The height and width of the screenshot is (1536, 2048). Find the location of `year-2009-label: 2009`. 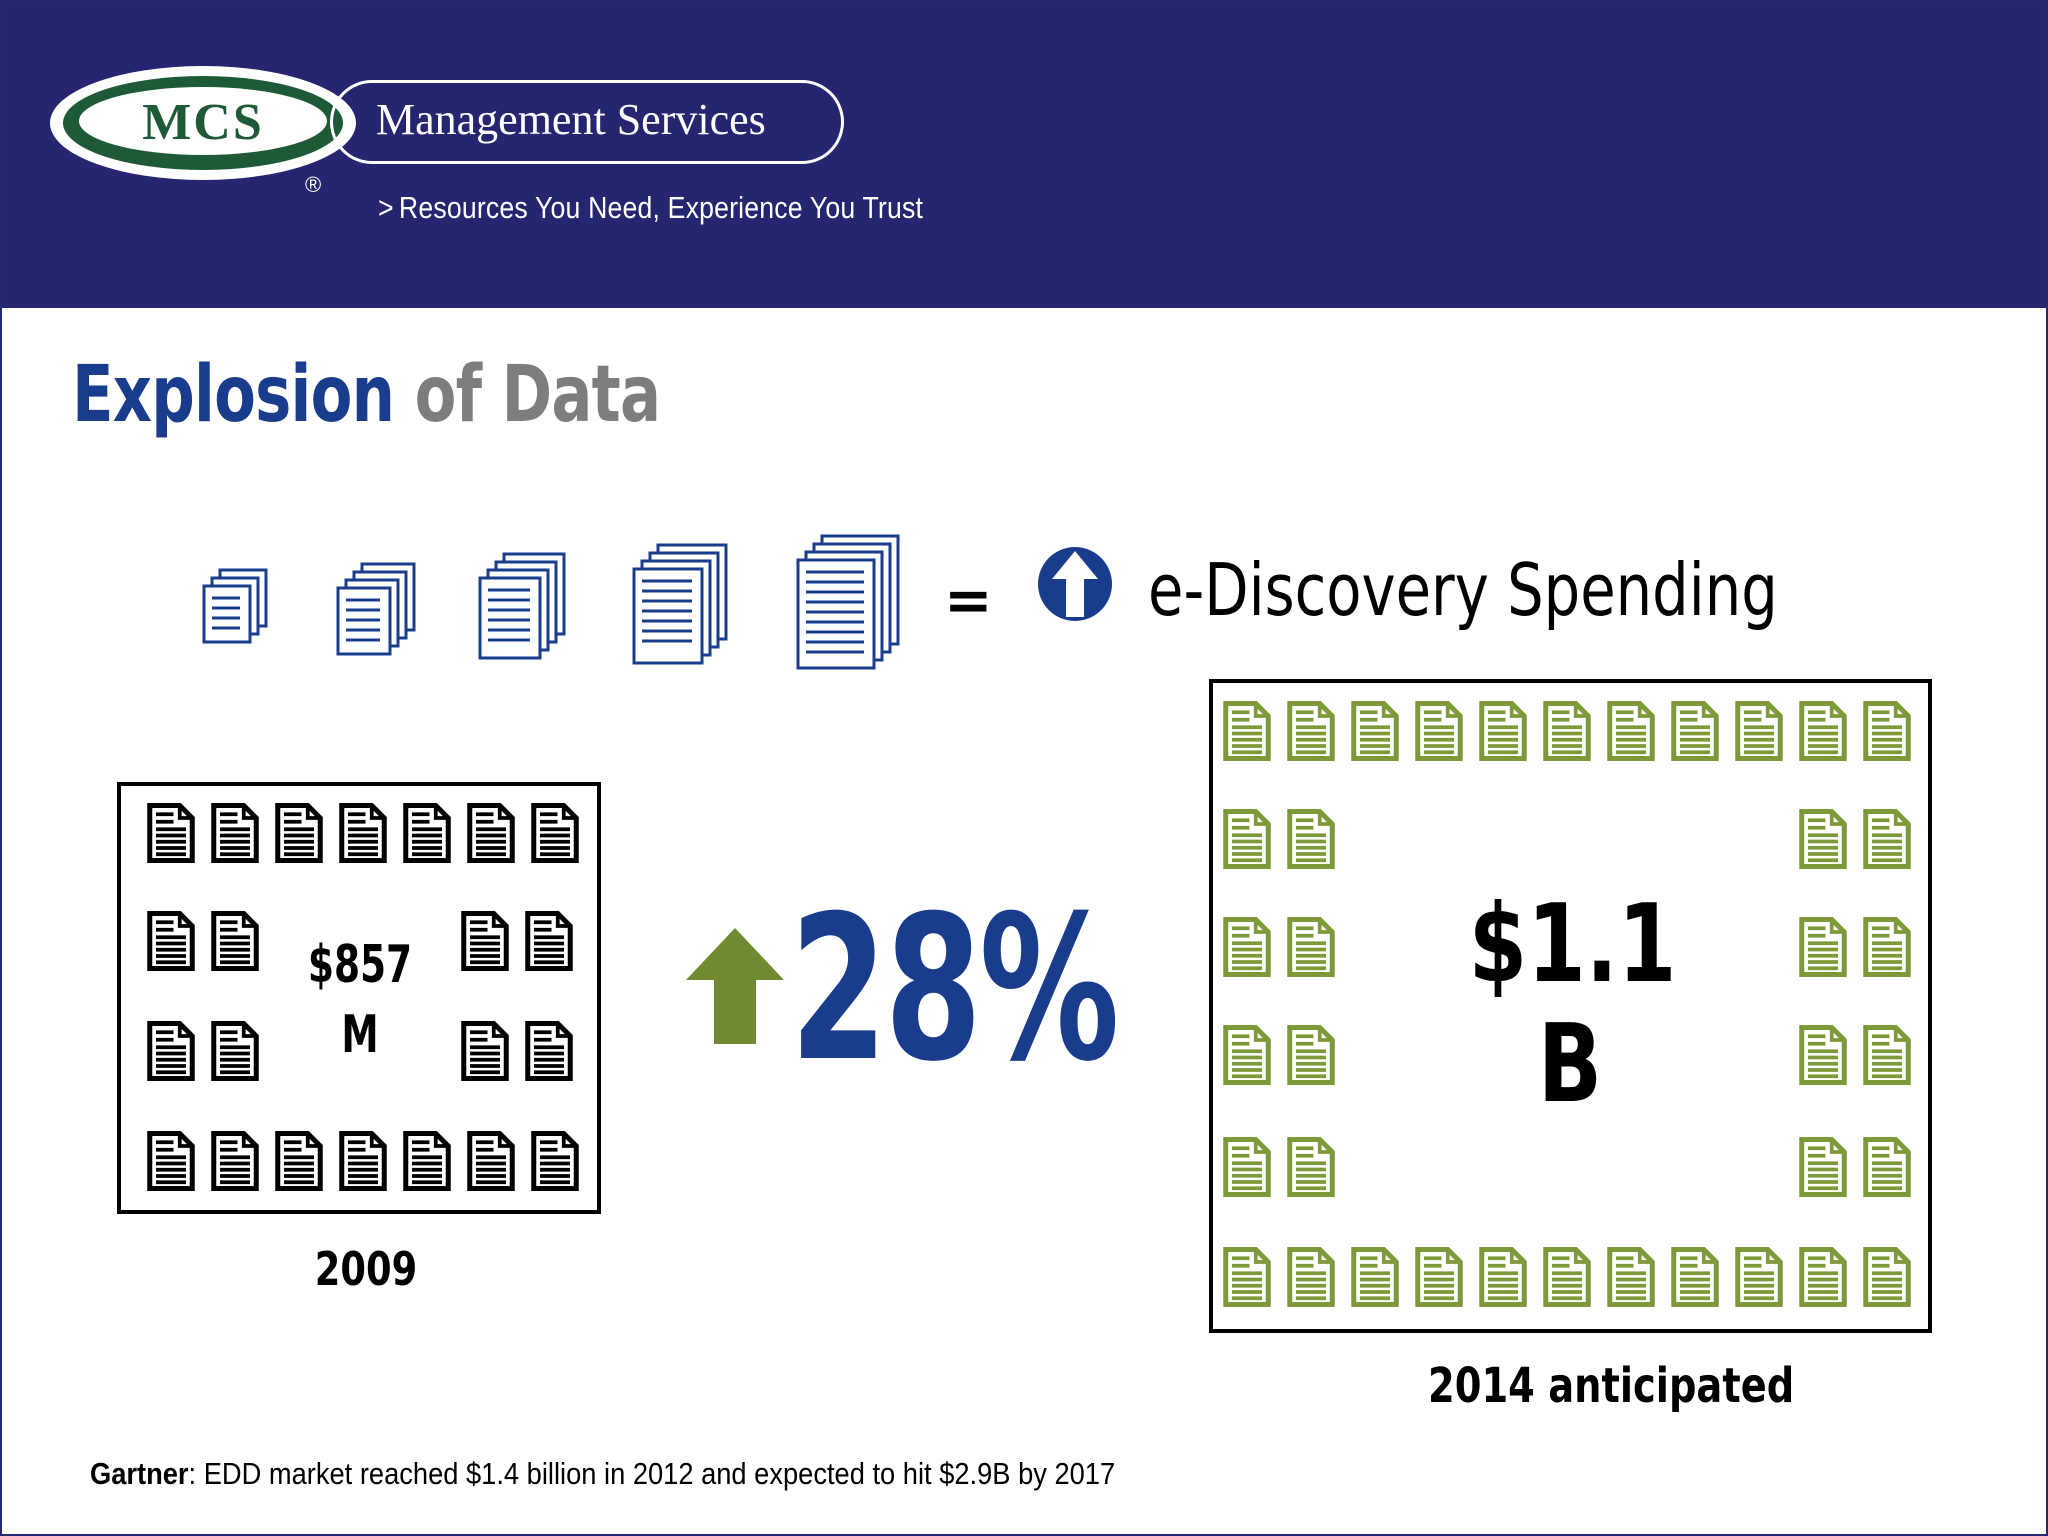

year-2009-label: 2009 is located at coordinates (366, 1269).